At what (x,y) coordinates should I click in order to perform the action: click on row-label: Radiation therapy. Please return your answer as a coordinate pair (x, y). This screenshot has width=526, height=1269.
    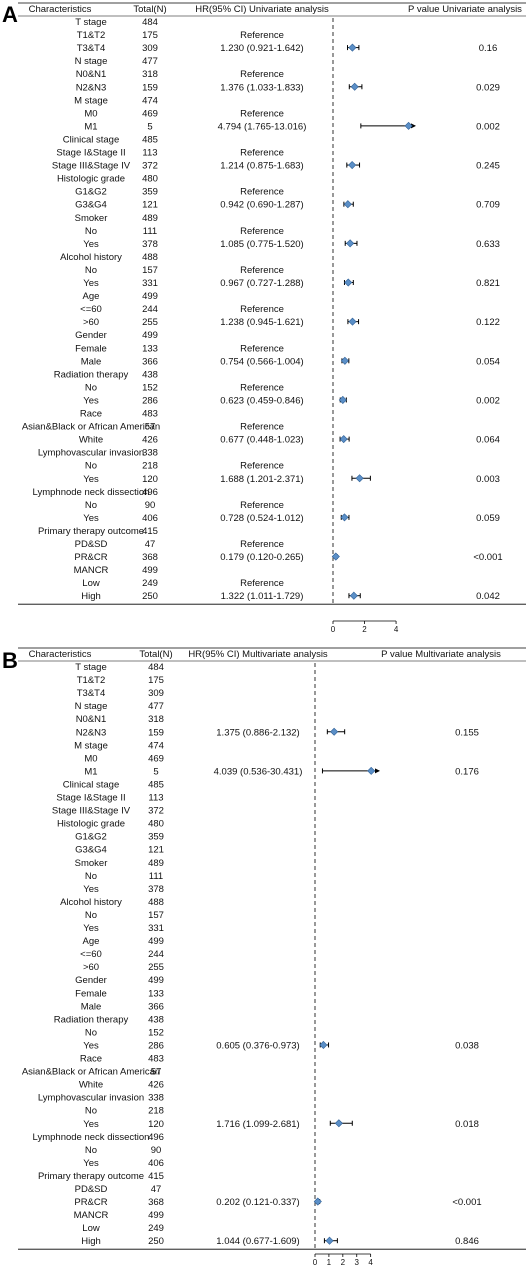
    Looking at the image, I should click on (91, 1019).